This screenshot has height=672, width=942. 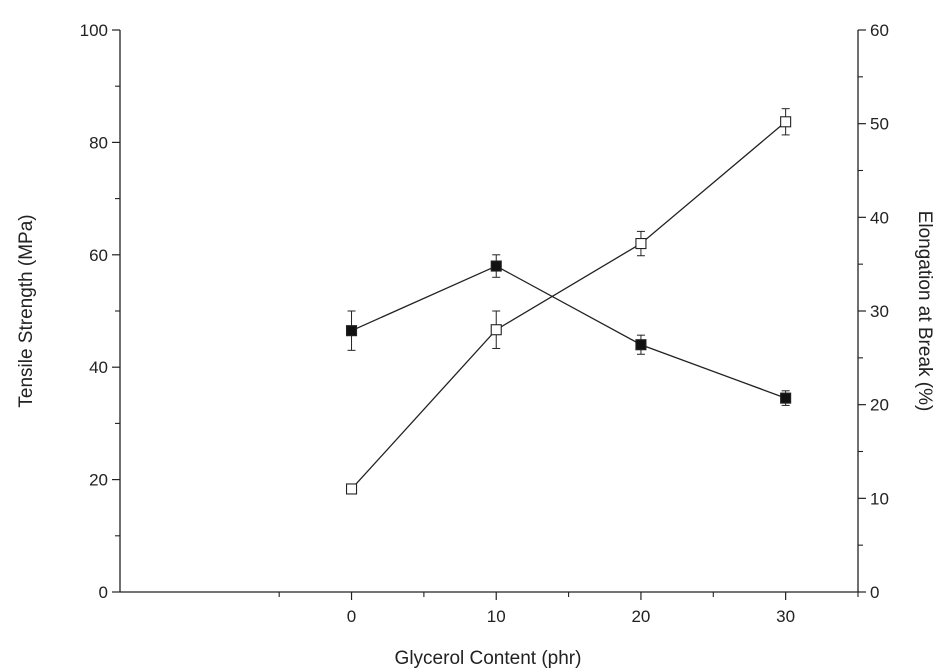 I want to click on x-axis-title: Glycerol Content (phr), so click(x=488, y=658).